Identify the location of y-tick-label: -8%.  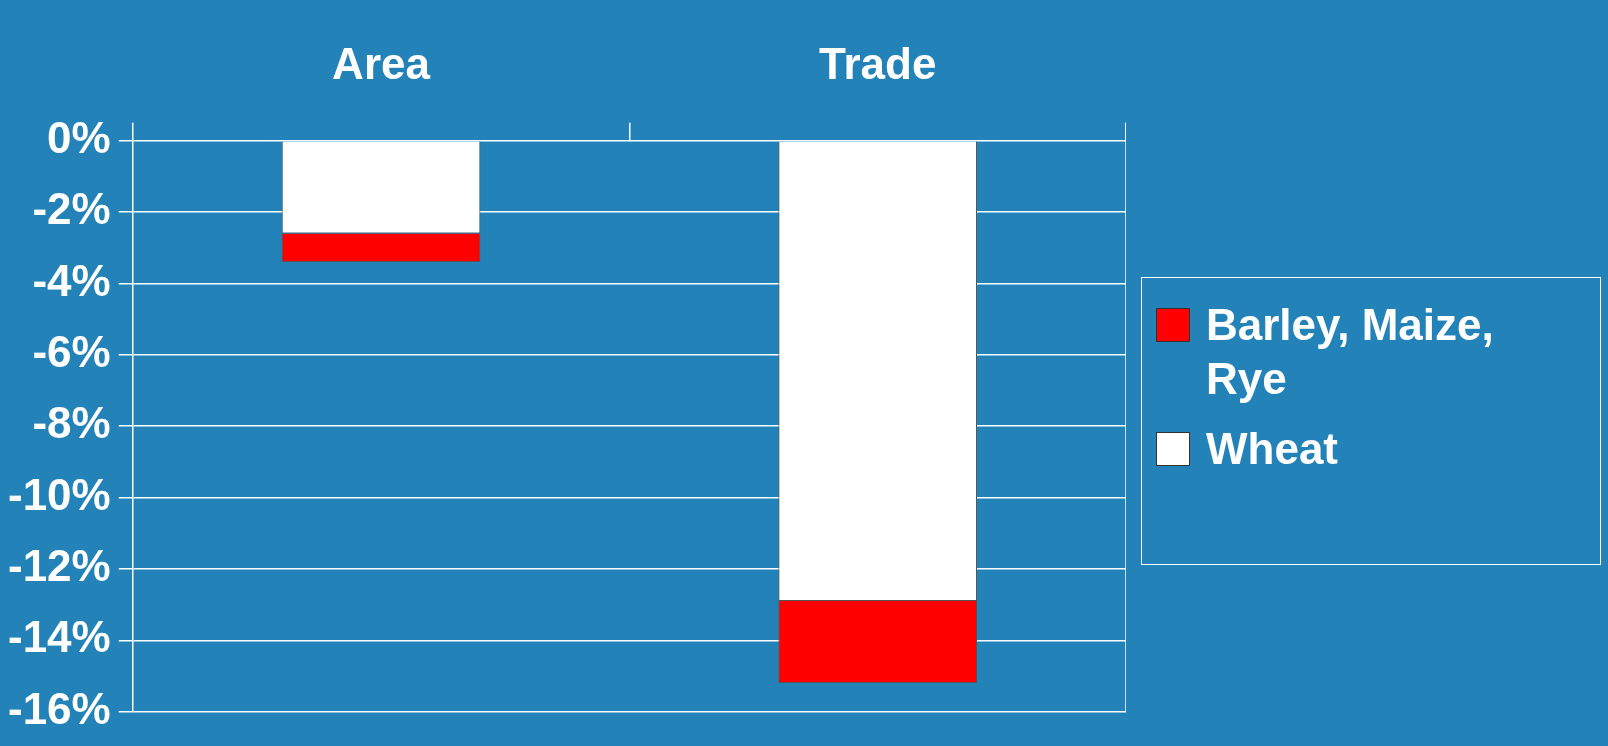
(71, 423).